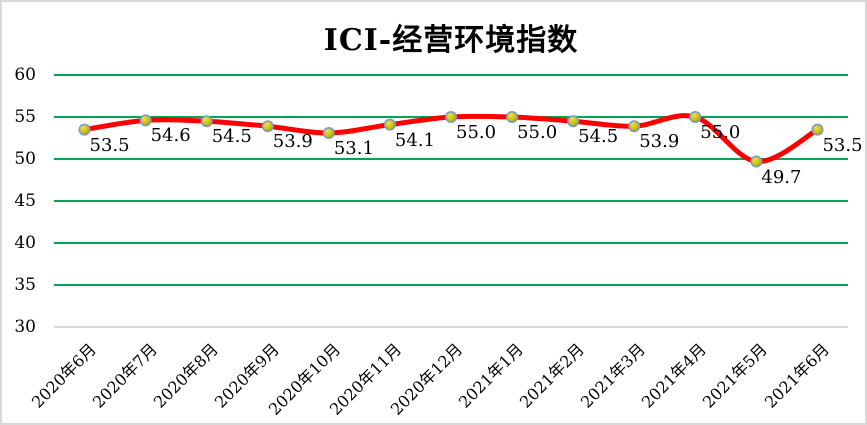 The image size is (867, 425). Describe the element at coordinates (353, 148) in the screenshot. I see `data-label: 53.1` at that location.